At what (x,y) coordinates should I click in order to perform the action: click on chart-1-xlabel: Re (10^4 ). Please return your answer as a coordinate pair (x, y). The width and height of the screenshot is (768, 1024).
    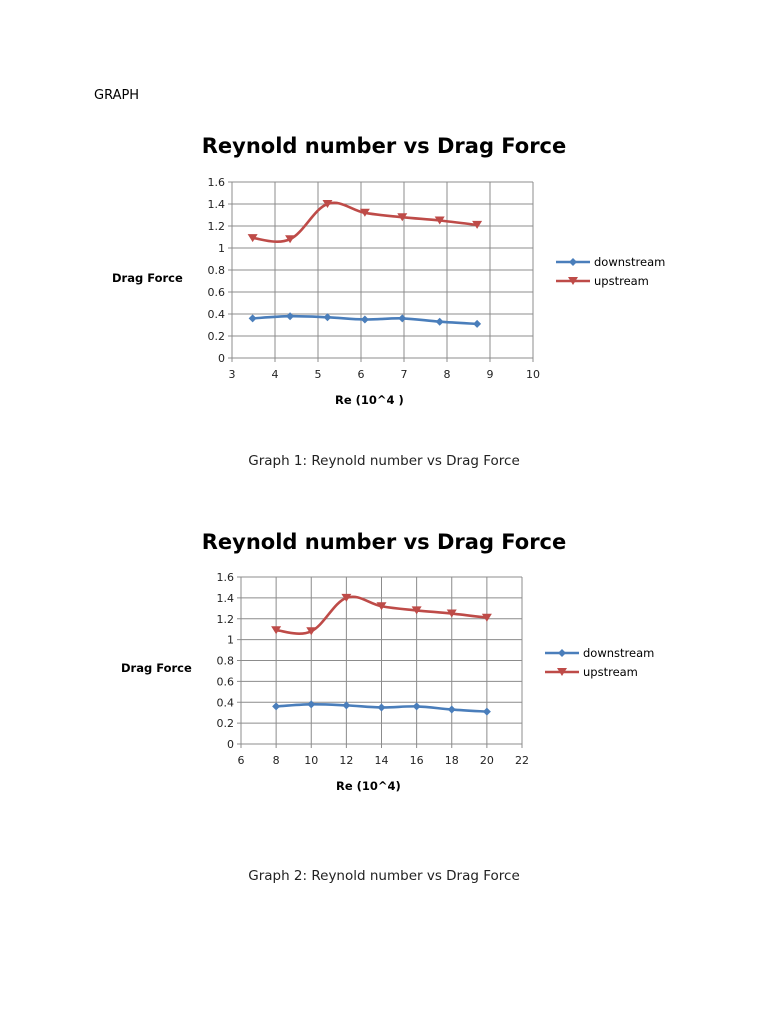
    Looking at the image, I should click on (369, 400).